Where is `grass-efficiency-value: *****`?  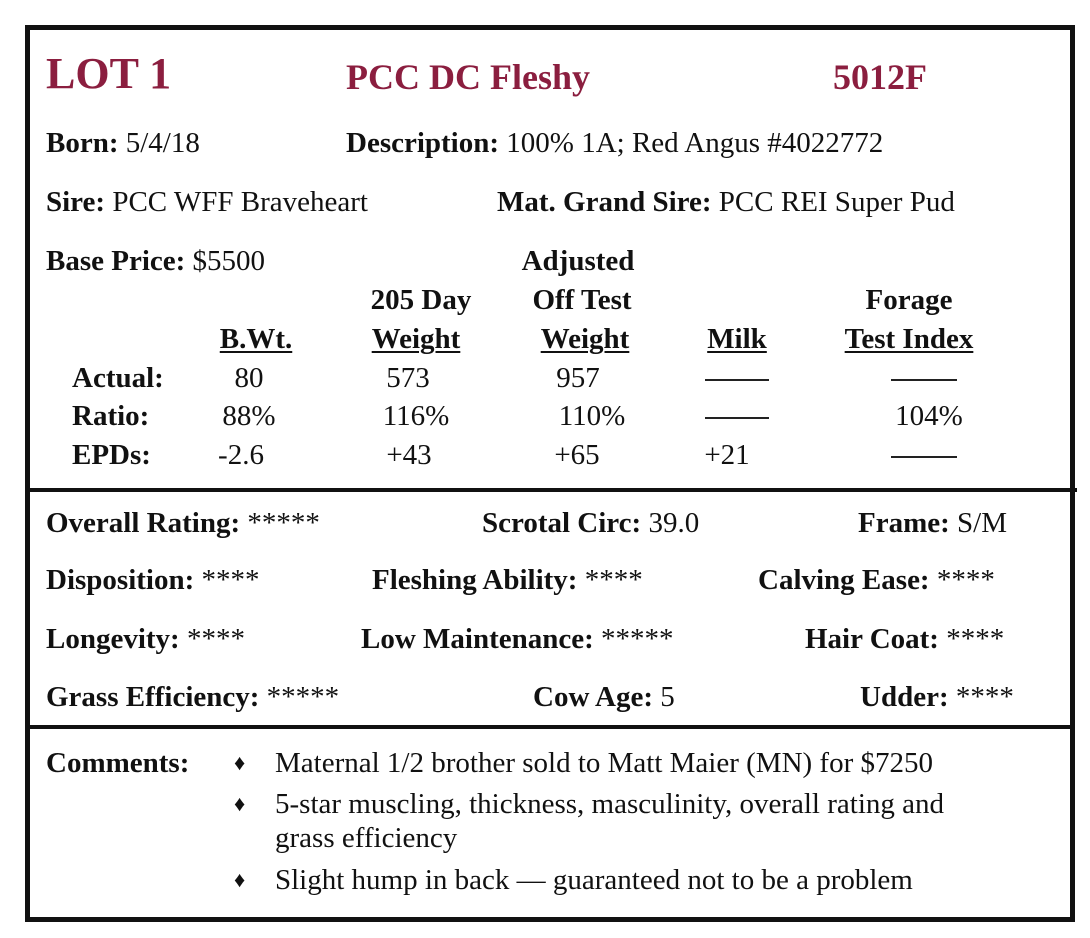 grass-efficiency-value: ***** is located at coordinates (303, 697).